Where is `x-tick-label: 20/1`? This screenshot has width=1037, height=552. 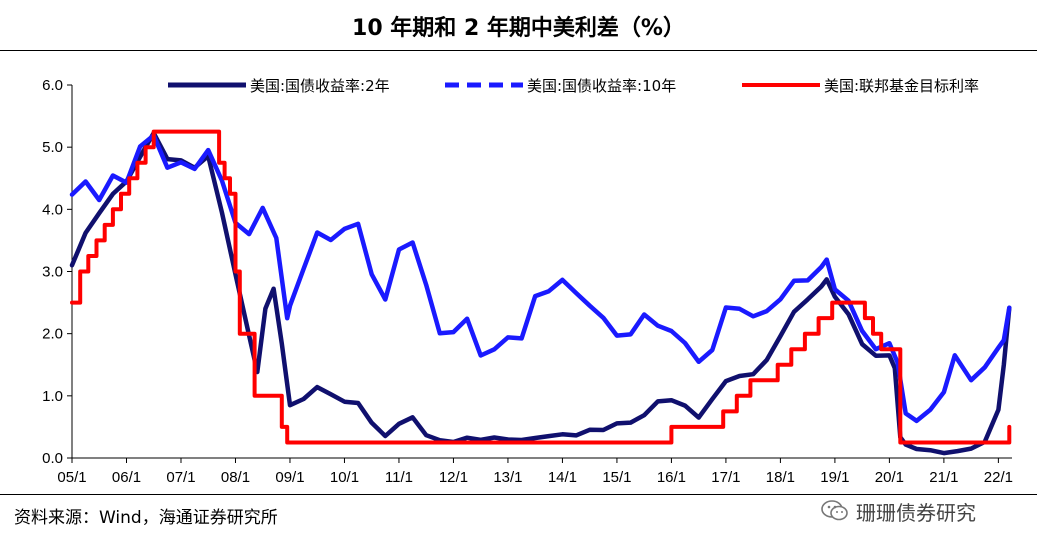 x-tick-label: 20/1 is located at coordinates (889, 477).